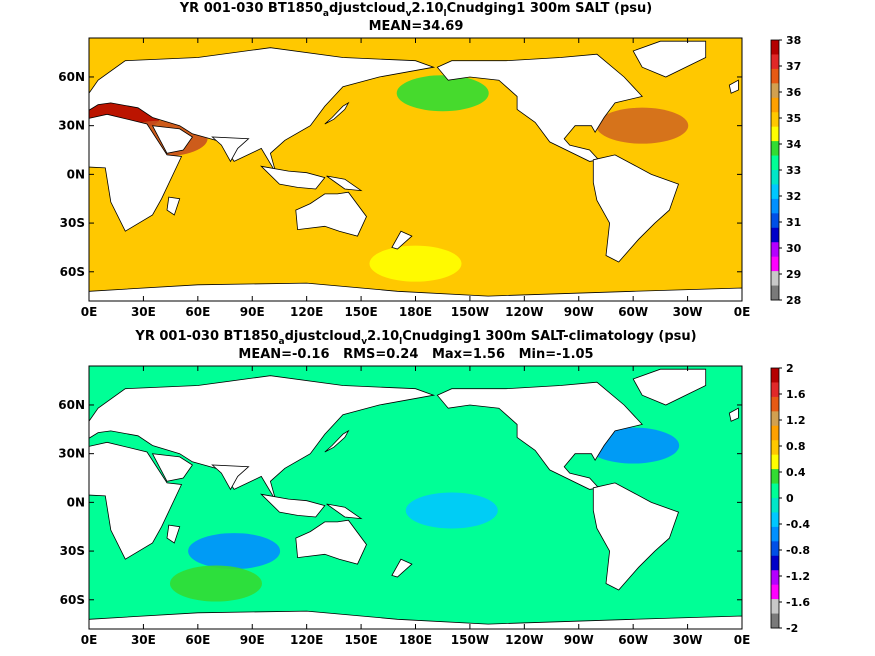 The height and width of the screenshot is (656, 875). What do you see at coordinates (71, 77) in the screenshot?
I see `y-tick-label: 60N` at bounding box center [71, 77].